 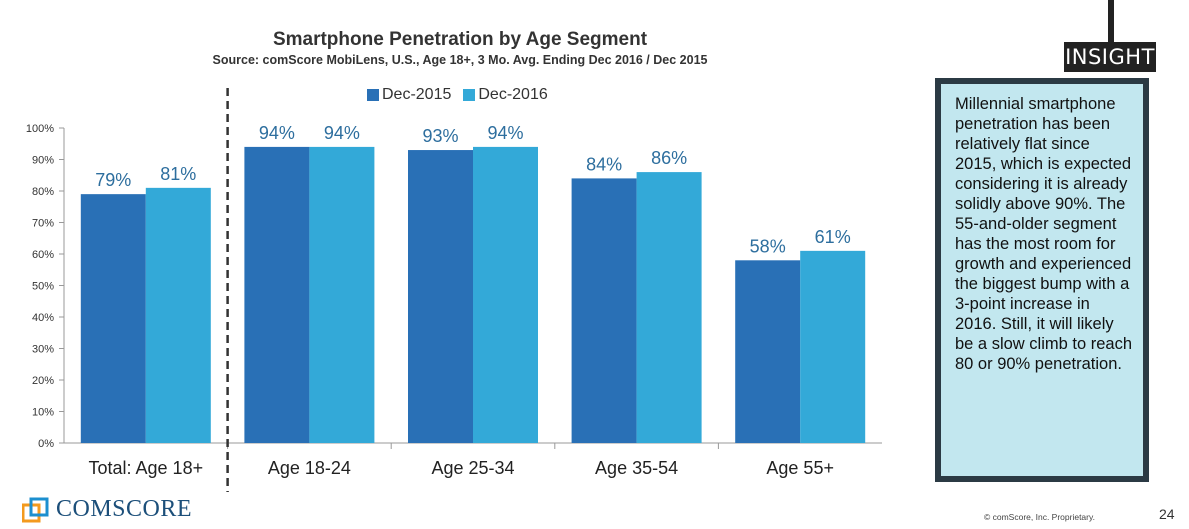 I want to click on x-tick-label: Age 35-54, so click(x=636, y=468).